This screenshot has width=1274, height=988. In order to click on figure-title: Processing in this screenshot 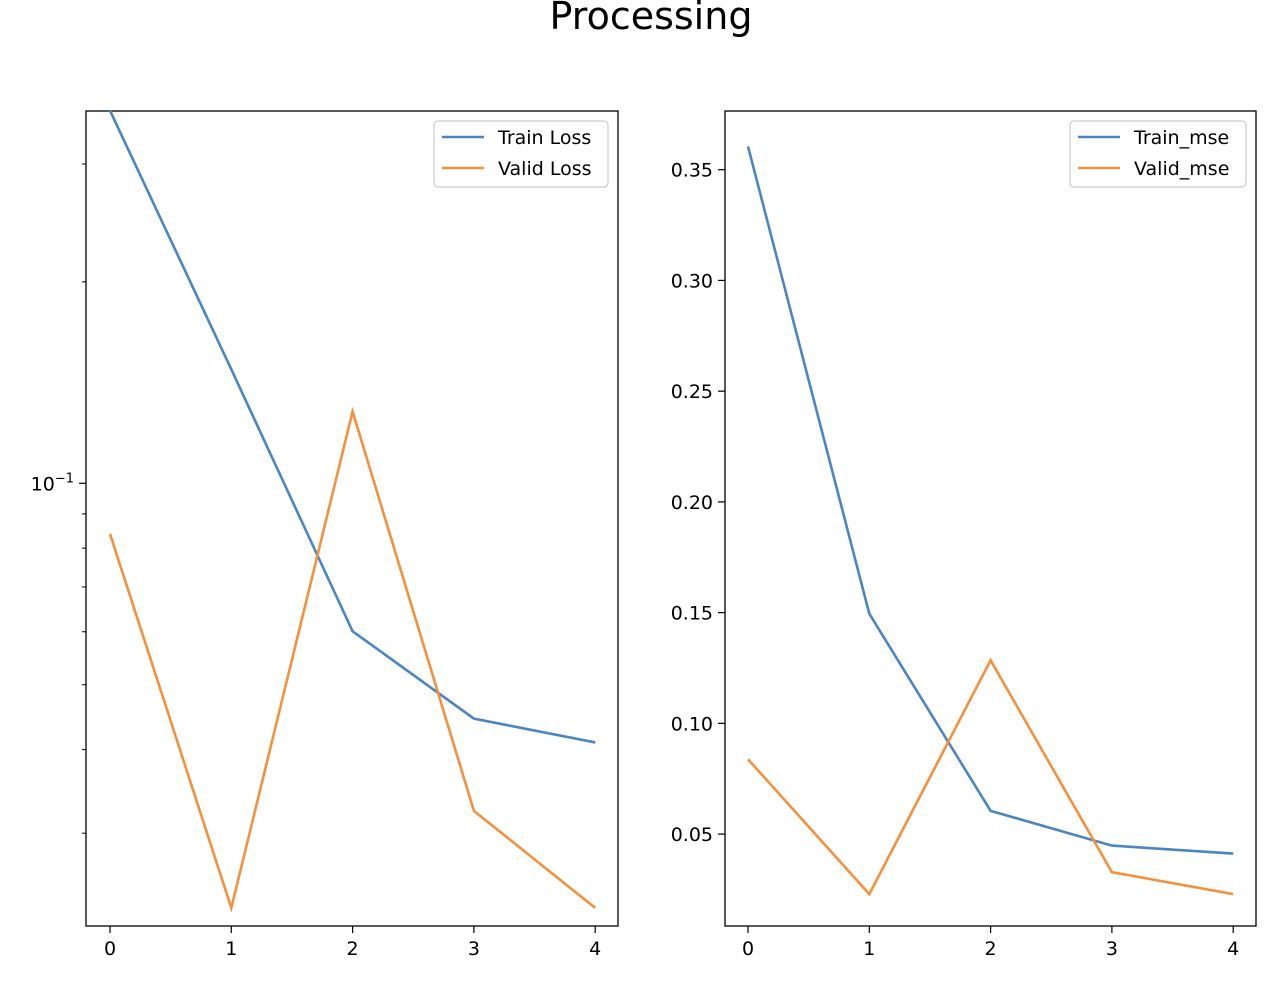, I will do `click(637, 19)`.